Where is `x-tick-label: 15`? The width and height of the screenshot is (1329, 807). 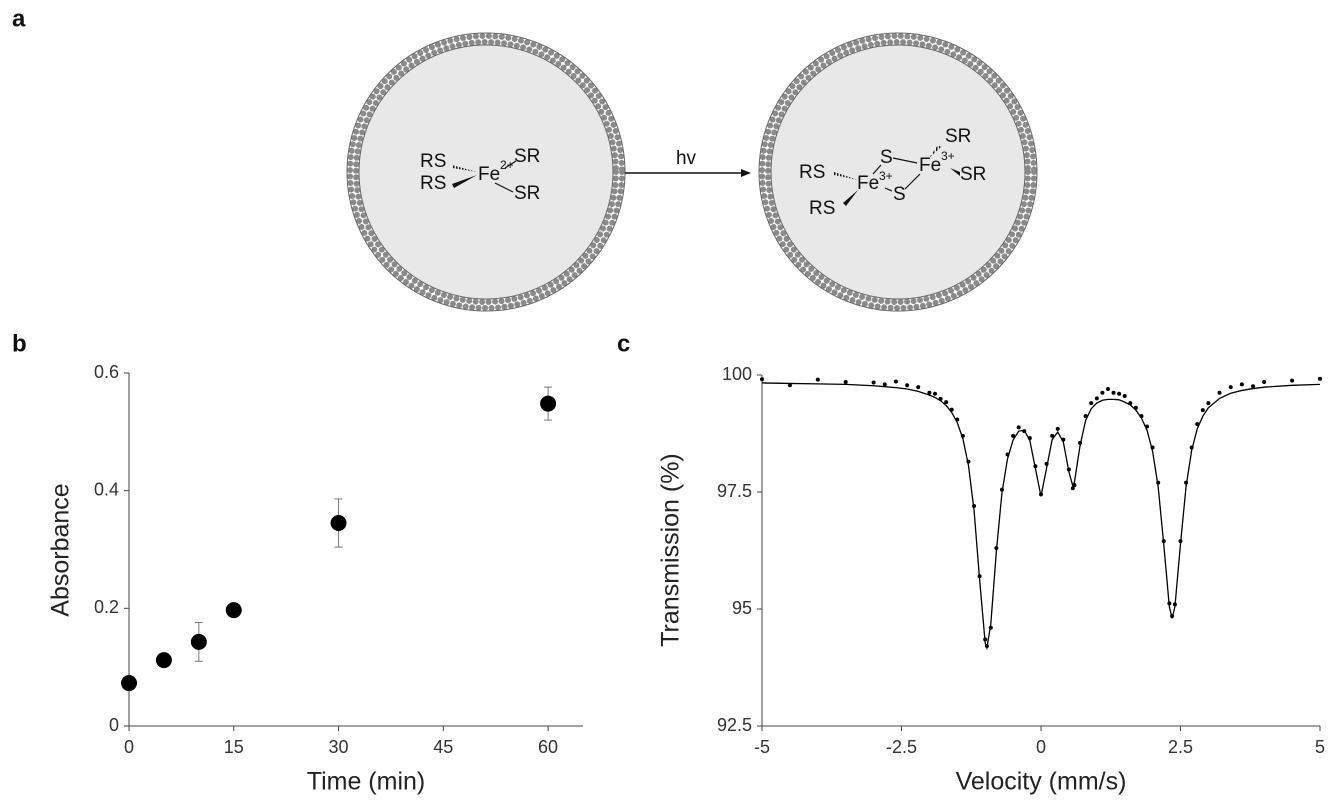
x-tick-label: 15 is located at coordinates (234, 747).